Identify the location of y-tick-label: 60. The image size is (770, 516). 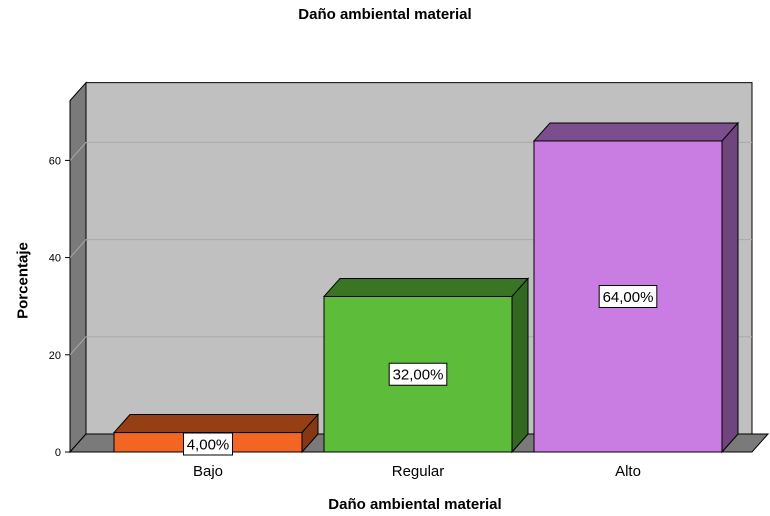
(55, 161).